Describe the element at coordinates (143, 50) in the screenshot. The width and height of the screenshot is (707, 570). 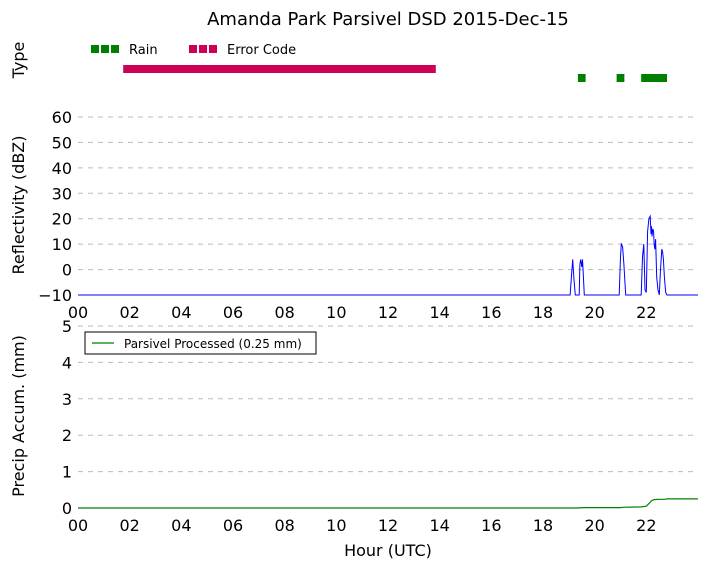
I see `legend-label-0: Rain` at that location.